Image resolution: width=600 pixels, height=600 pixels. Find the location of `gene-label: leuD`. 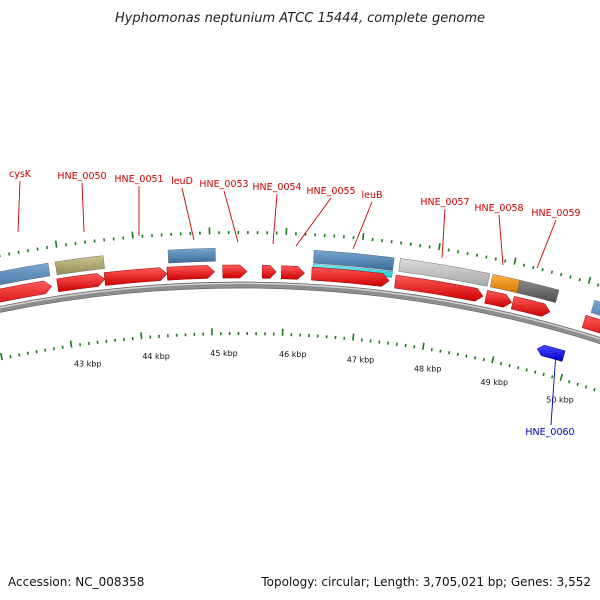

gene-label: leuD is located at coordinates (182, 181).